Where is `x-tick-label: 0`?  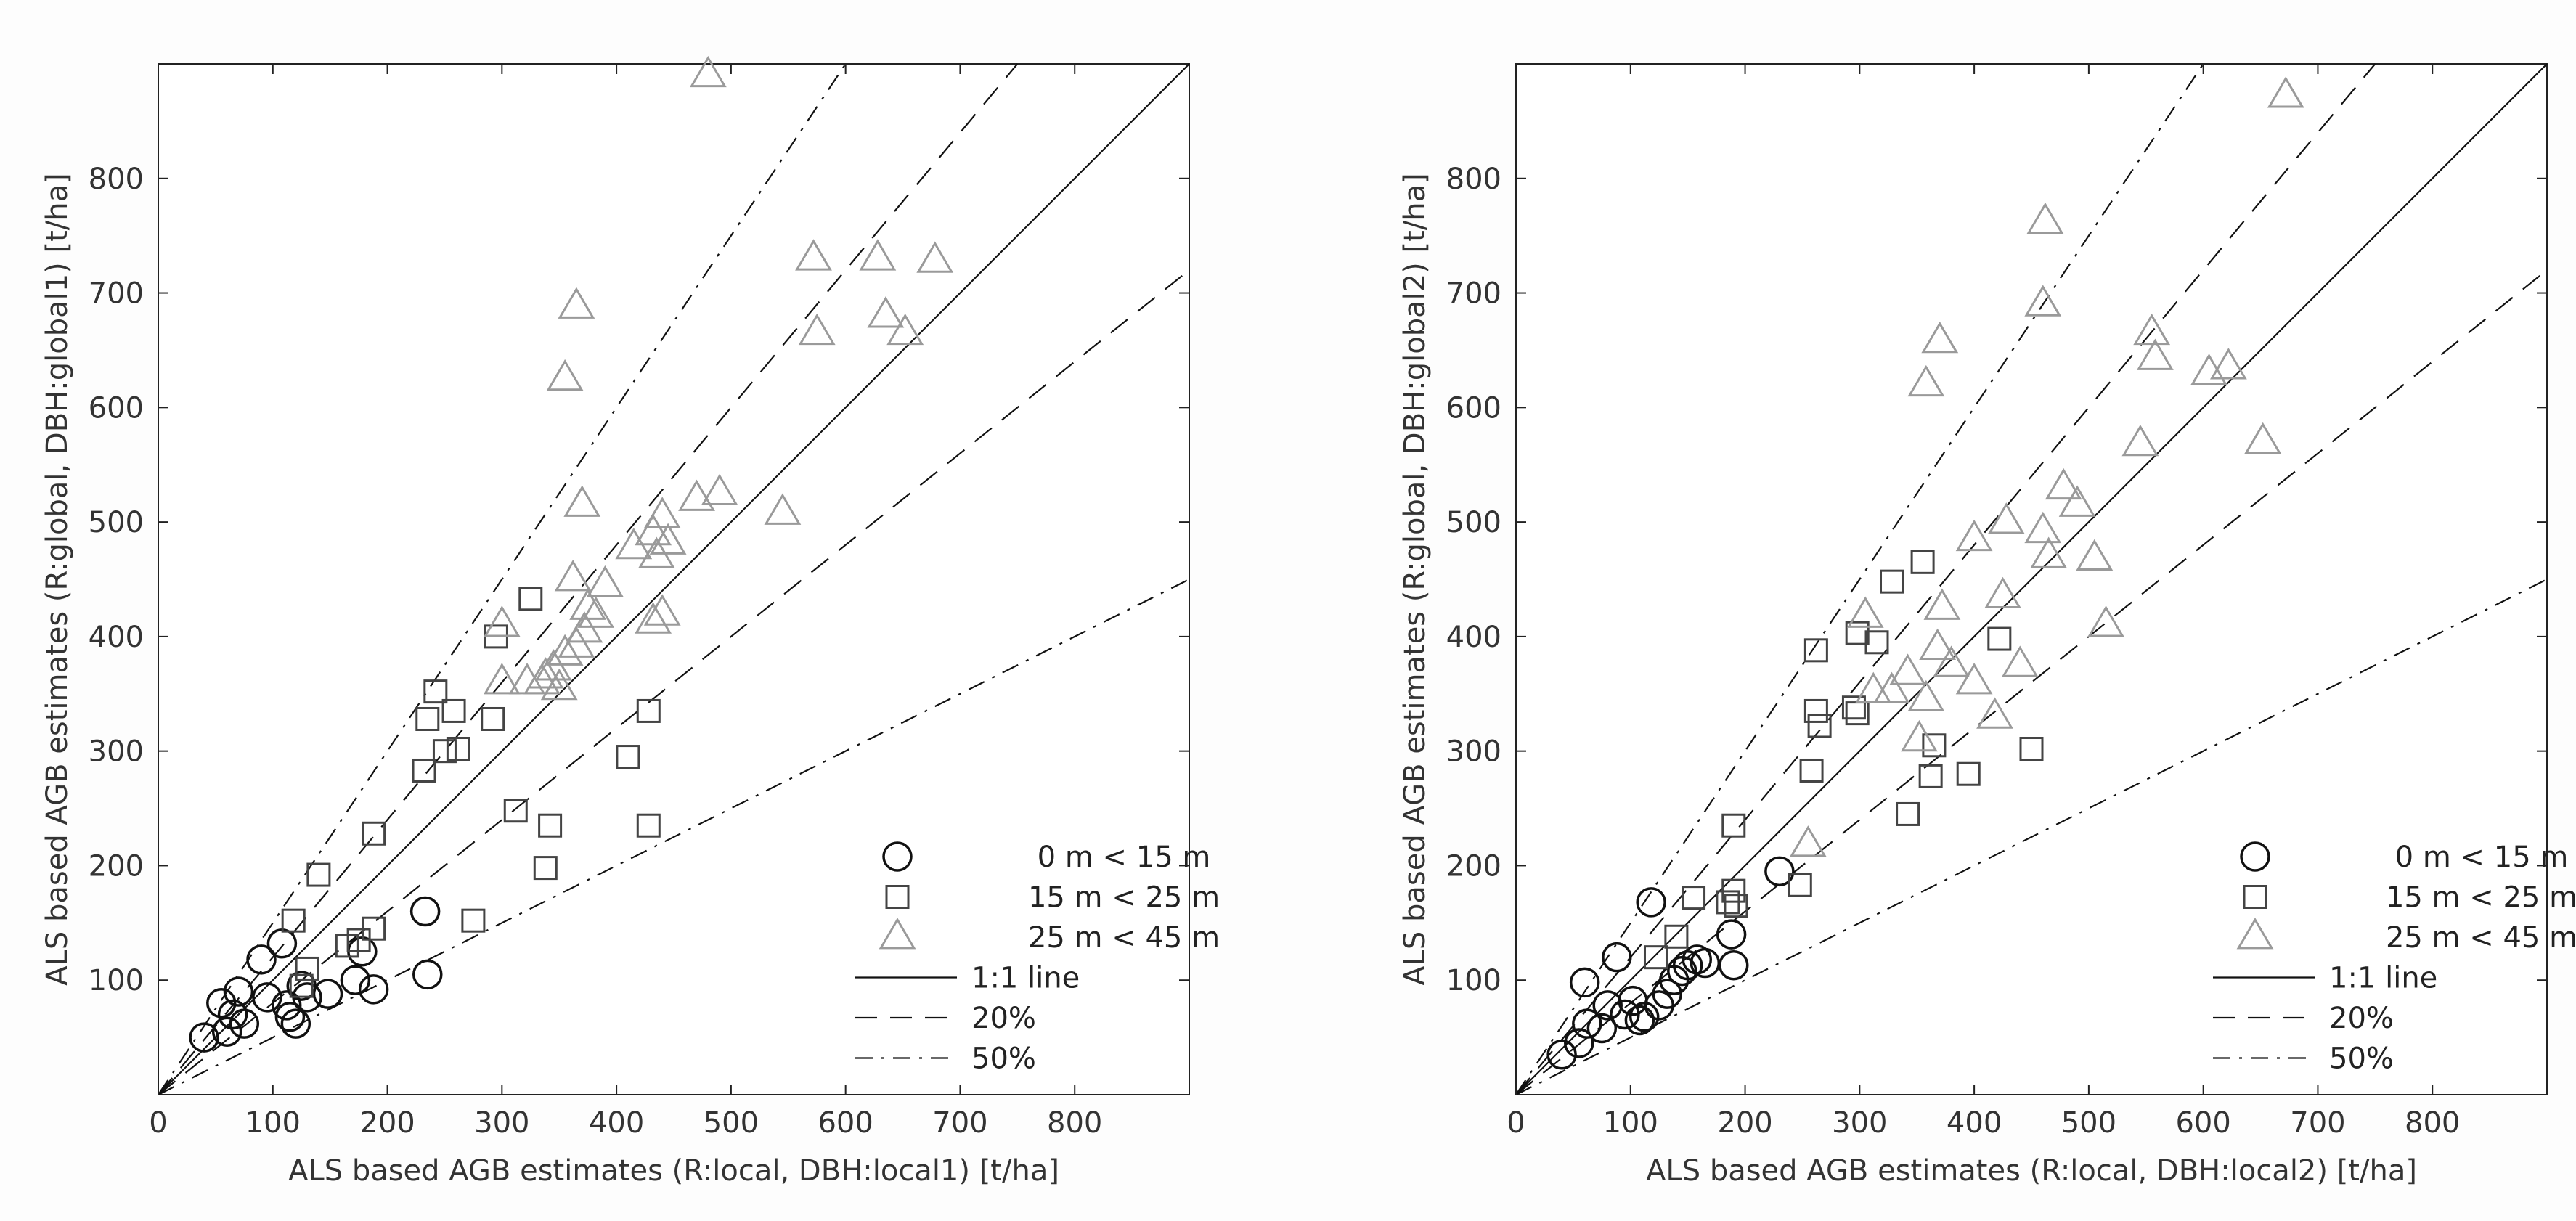
x-tick-label: 0 is located at coordinates (158, 1123).